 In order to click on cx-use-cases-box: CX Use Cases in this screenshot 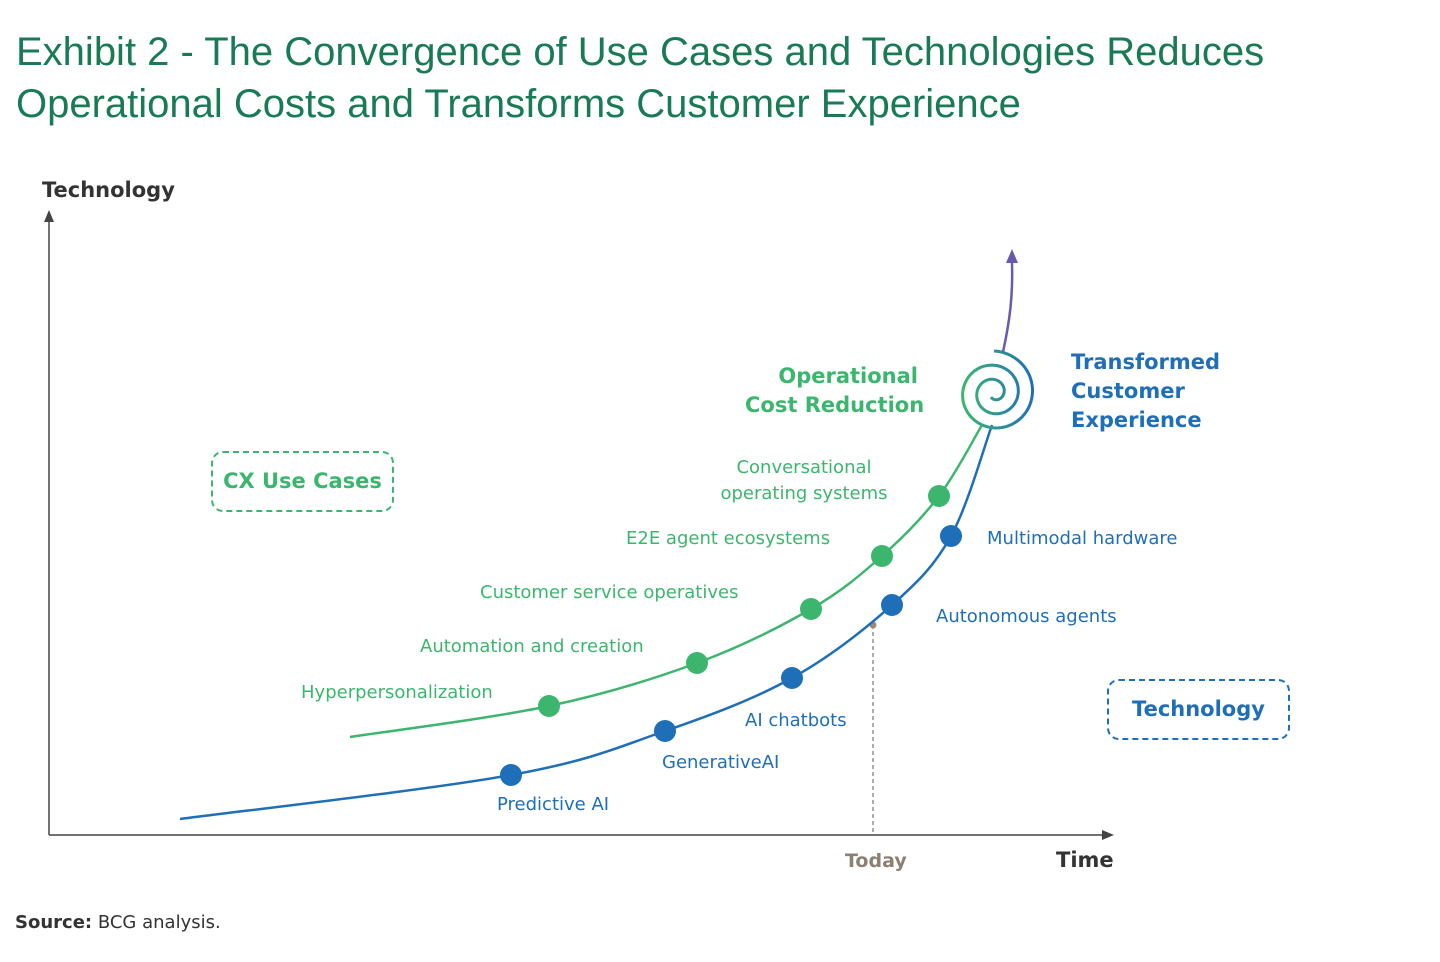, I will do `click(302, 481)`.